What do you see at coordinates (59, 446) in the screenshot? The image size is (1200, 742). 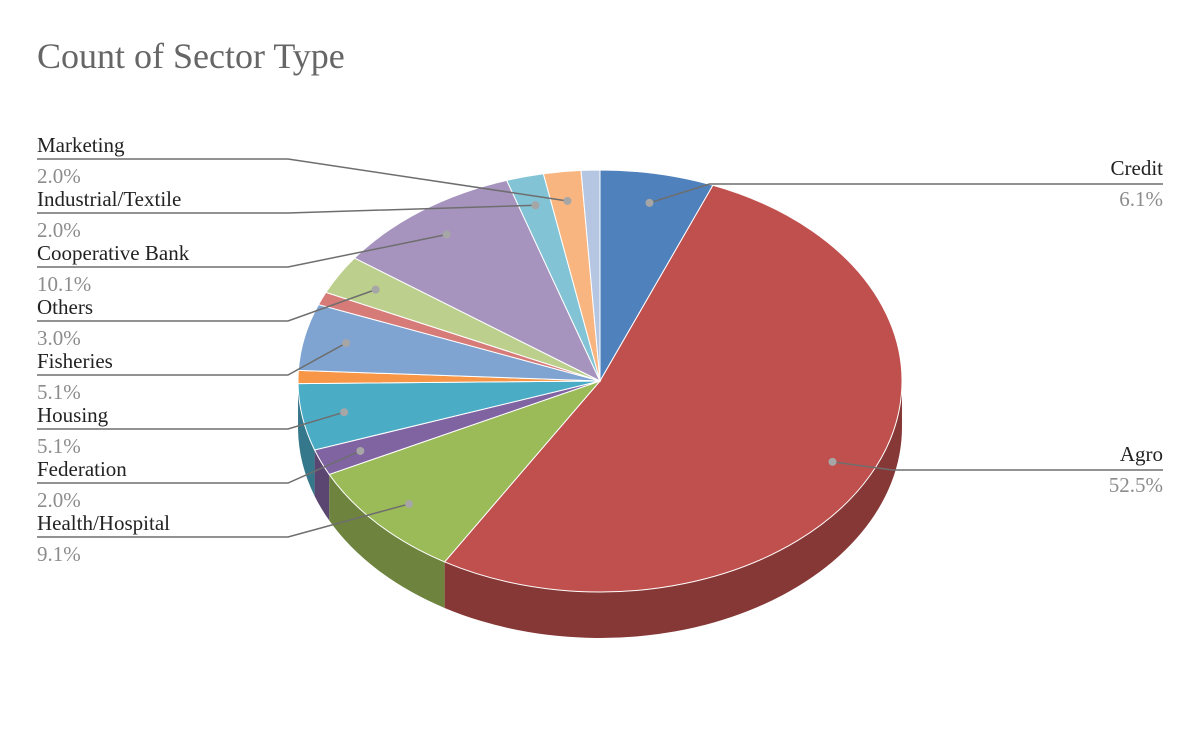 I see `value-housing: 5.1%` at bounding box center [59, 446].